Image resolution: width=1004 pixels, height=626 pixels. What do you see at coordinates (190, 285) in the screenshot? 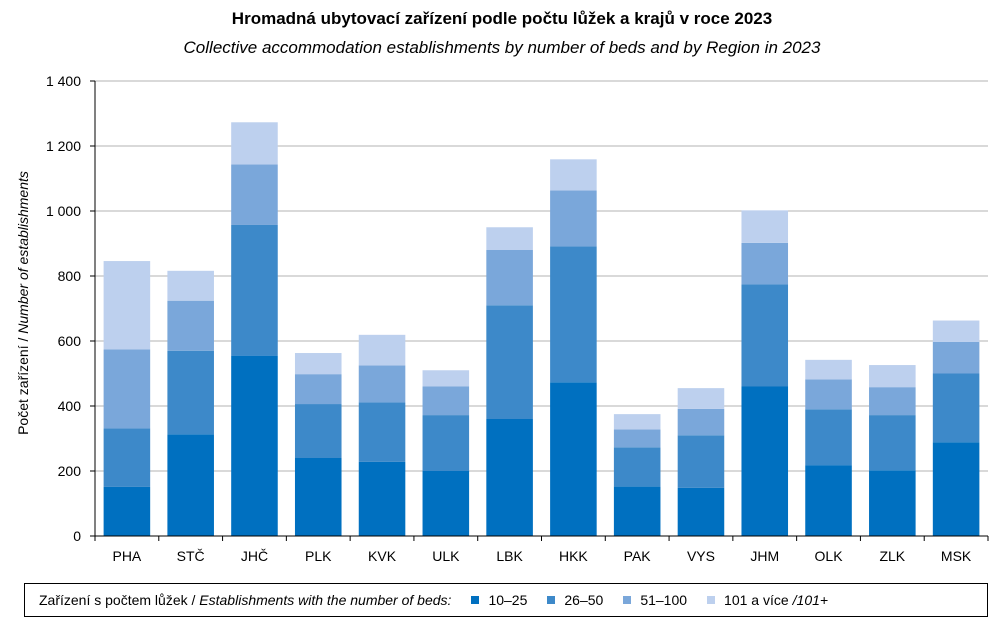
I see `bar-st-101-a-v-ce` at bounding box center [190, 285].